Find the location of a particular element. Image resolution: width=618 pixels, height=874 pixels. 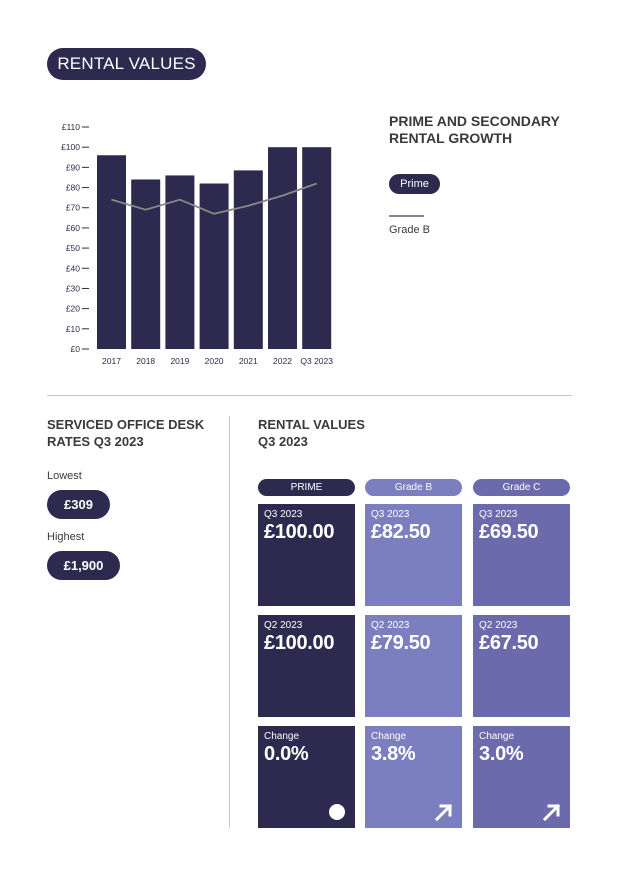

section-divider is located at coordinates (309, 395).